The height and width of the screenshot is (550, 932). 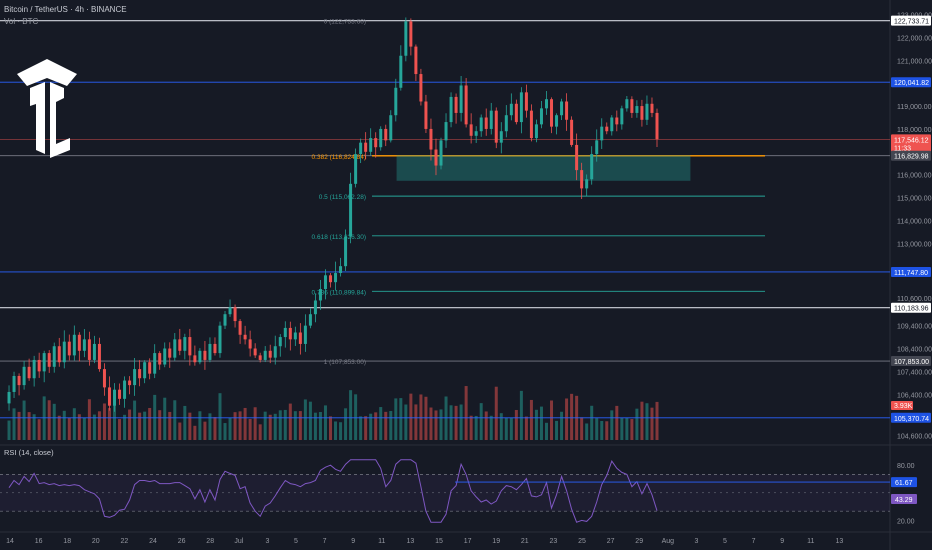 I want to click on volume-badge-text: 3.93K, so click(x=903, y=406).